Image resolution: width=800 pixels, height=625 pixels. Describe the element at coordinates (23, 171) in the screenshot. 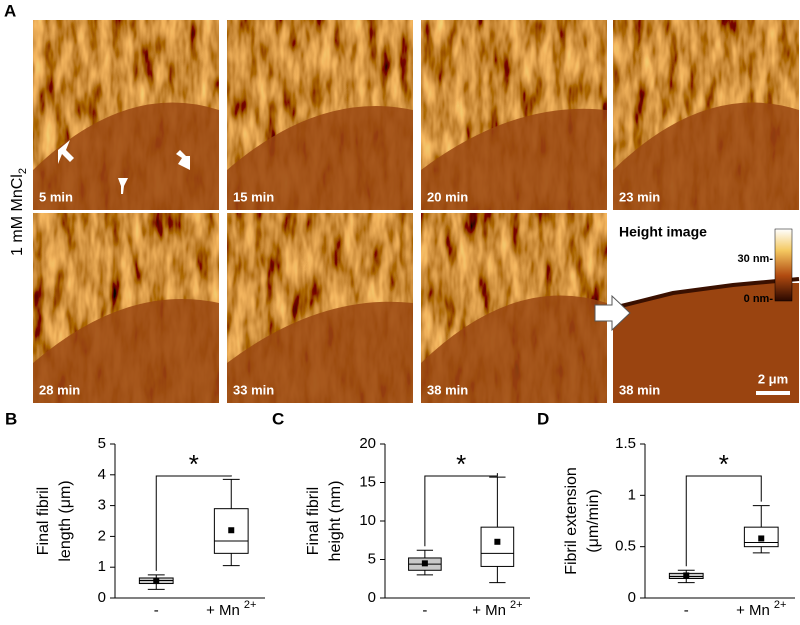

I see `row-label-sub: 2` at that location.